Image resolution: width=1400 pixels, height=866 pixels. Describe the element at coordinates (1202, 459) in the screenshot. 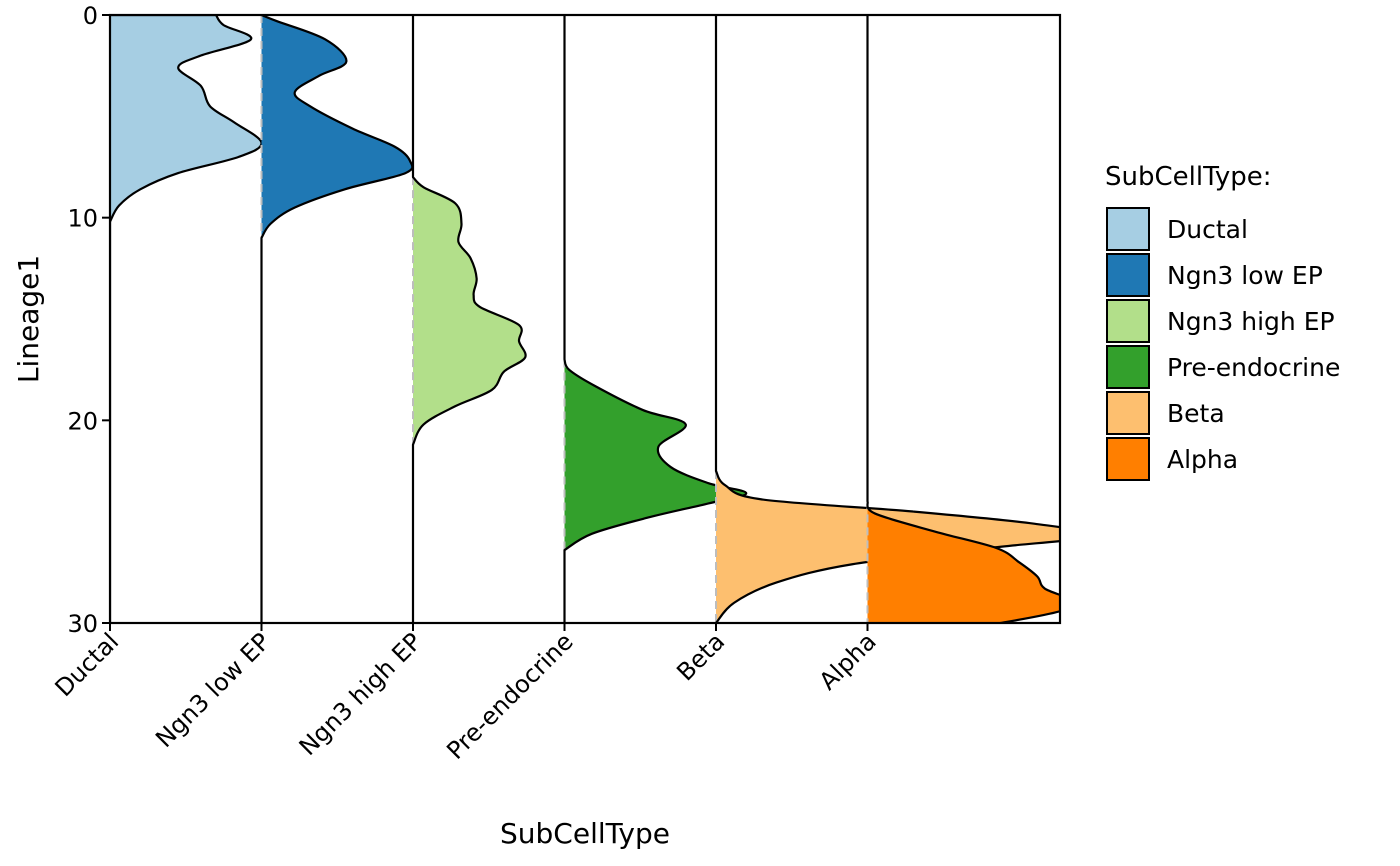

I see `legend-label: Alpha` at that location.